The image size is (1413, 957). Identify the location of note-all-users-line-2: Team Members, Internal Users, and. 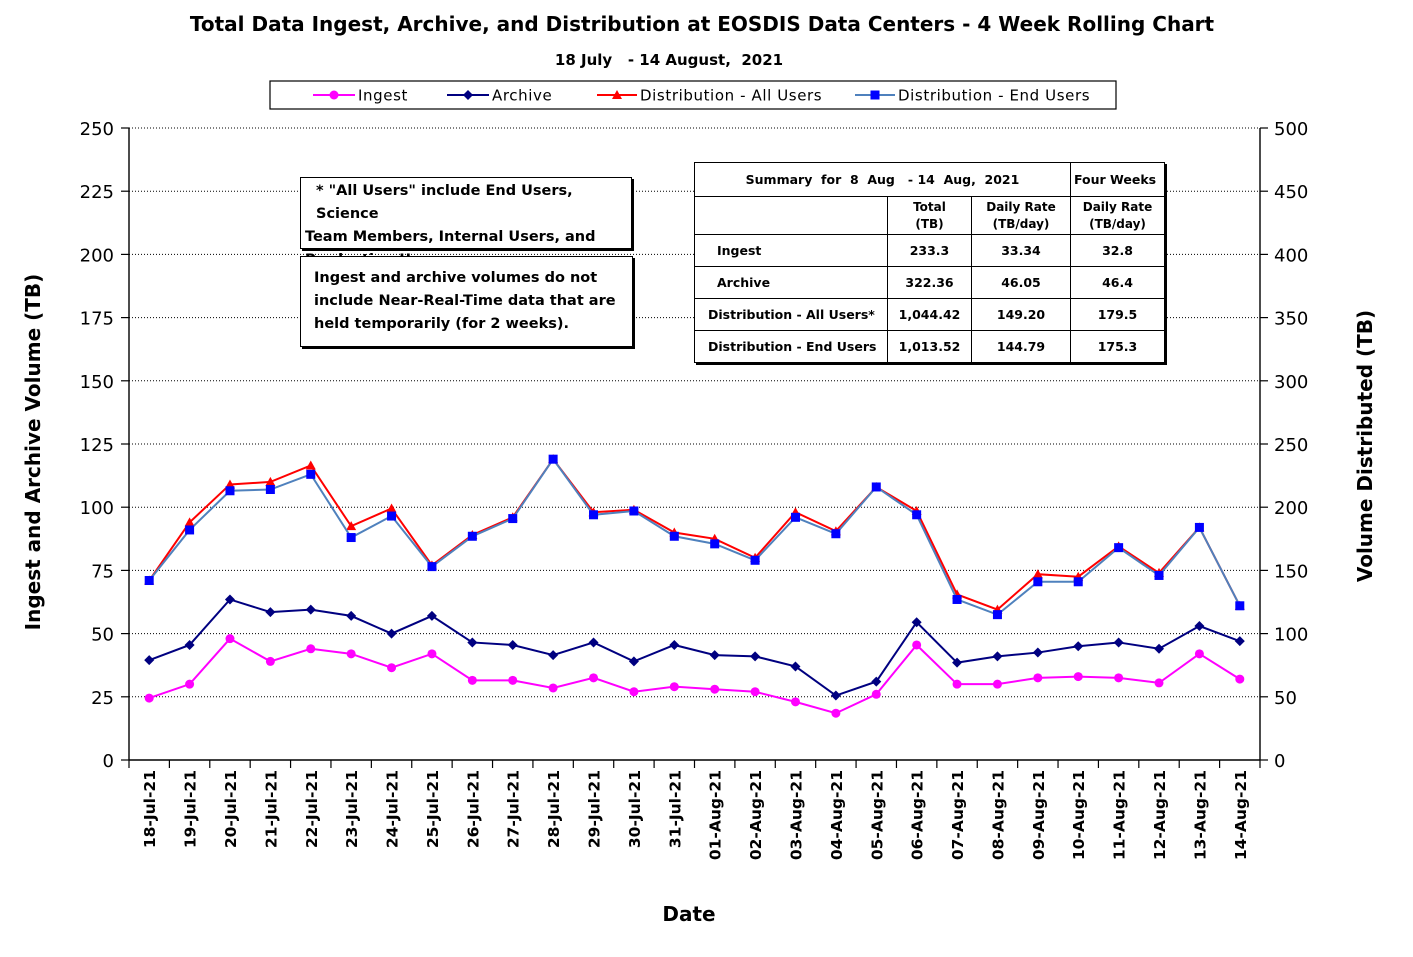
(450, 237).